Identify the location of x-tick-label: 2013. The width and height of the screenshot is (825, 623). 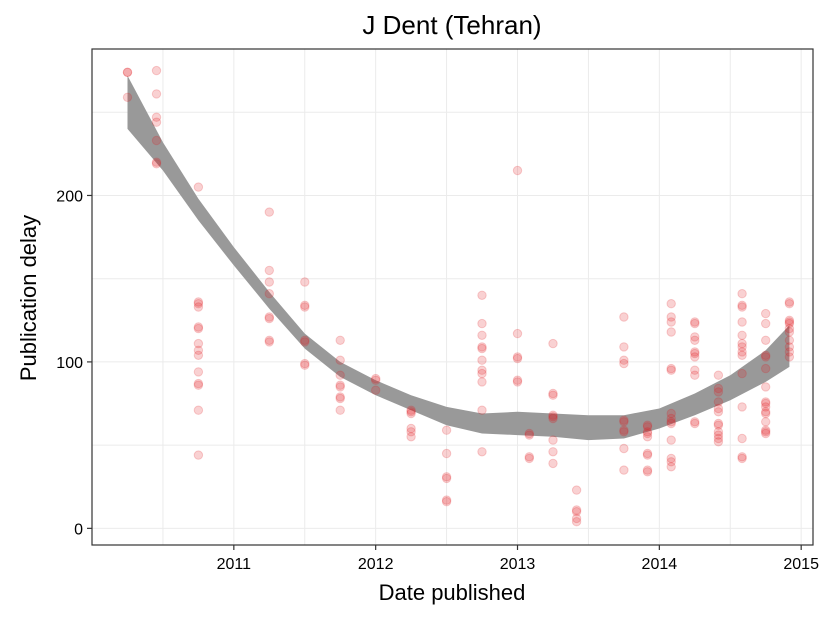
(518, 564).